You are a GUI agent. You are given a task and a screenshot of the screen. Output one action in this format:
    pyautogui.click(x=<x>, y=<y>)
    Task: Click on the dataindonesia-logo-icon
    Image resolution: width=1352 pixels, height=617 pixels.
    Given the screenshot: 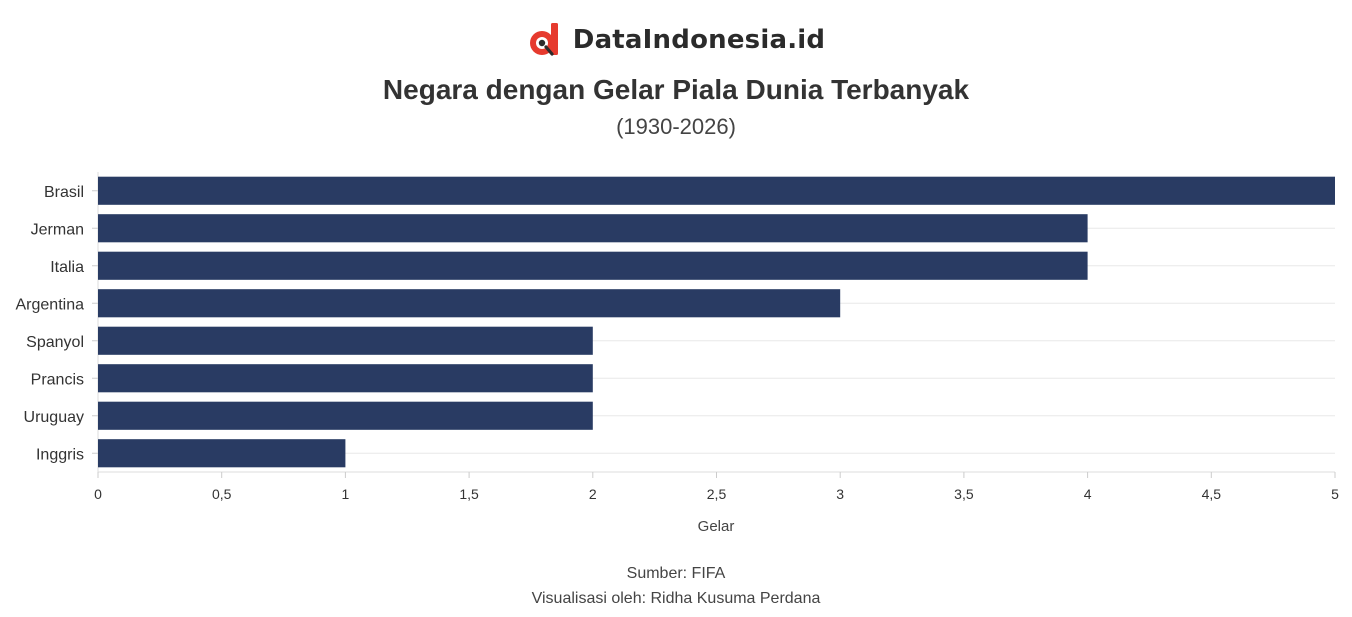 What is the action you would take?
    pyautogui.click(x=543, y=39)
    